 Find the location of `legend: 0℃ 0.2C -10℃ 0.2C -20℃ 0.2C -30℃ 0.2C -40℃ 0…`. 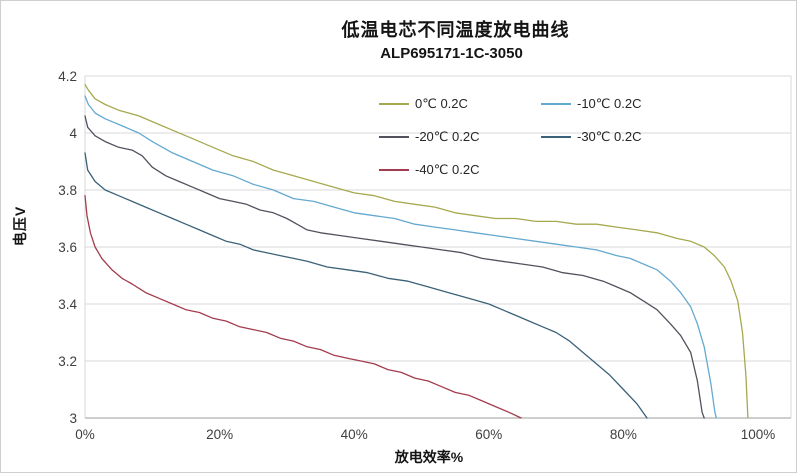

legend: 0℃ 0.2C -10℃ 0.2C -20℃ 0.2C -30℃ 0.2C -40℃ 0… is located at coordinates (545, 136).